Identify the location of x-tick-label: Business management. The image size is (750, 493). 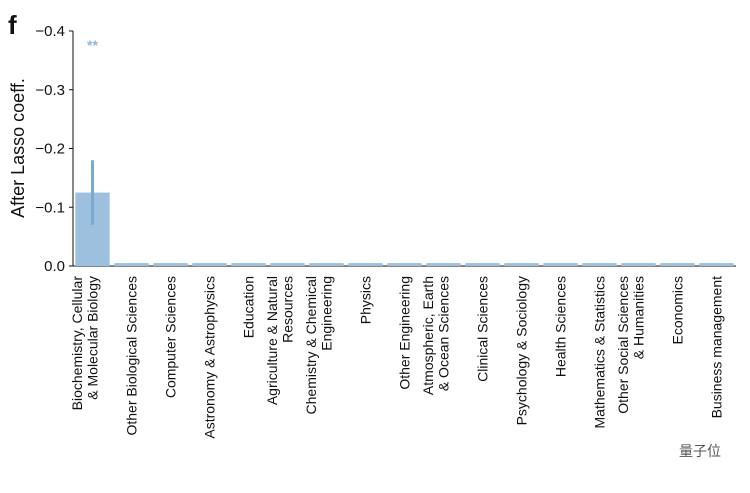
(717, 347).